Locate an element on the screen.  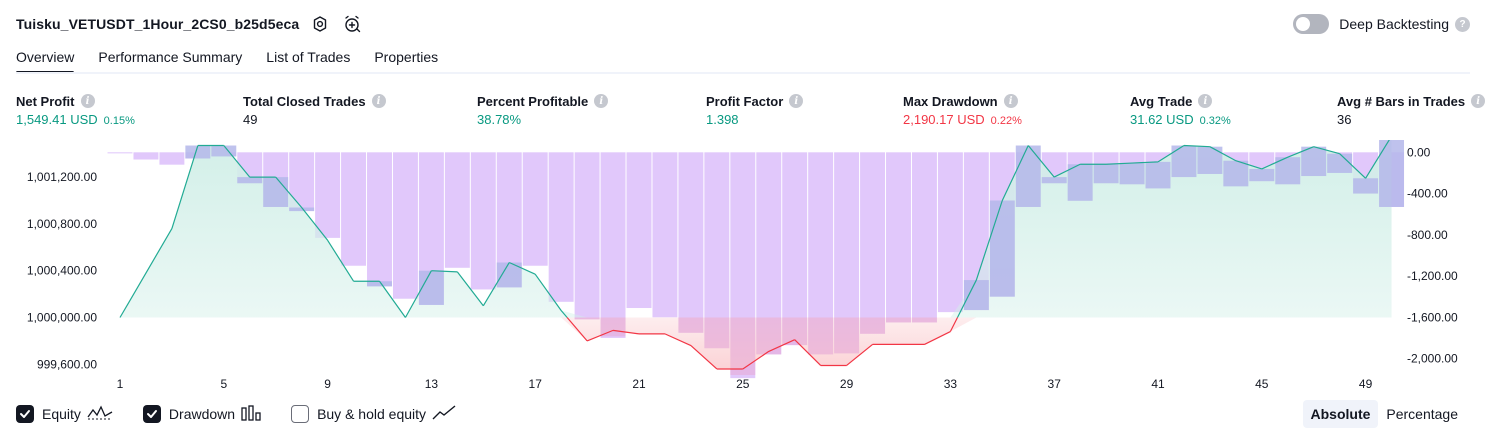
strategy-title: Tuisku_VETUSDT_1Hour_2CS0_b25d5eca is located at coordinates (158, 24).